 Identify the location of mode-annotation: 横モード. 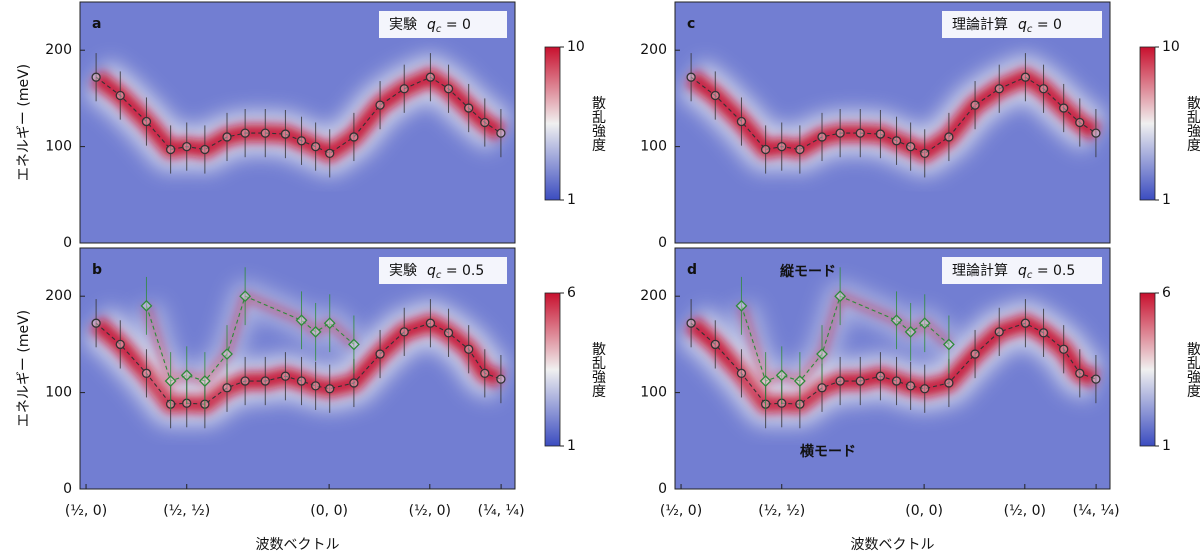
(828, 451).